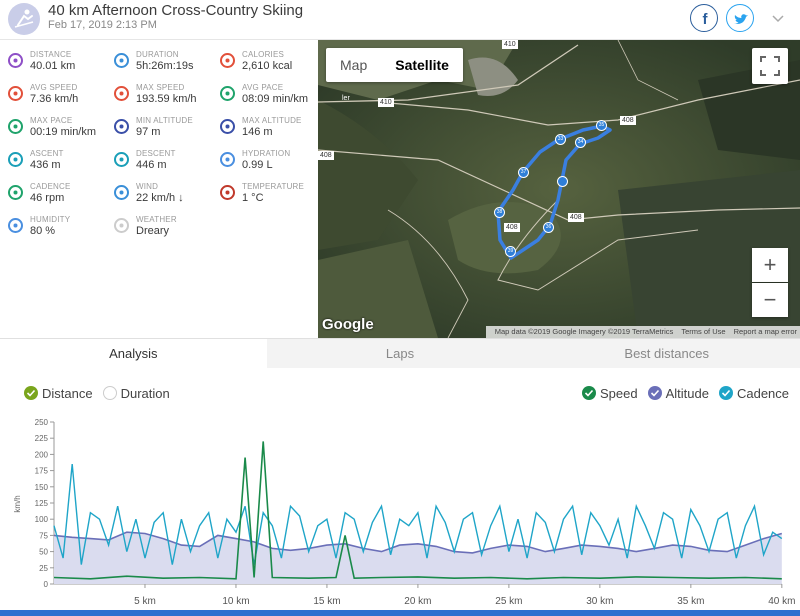  Describe the element at coordinates (164, 120) in the screenshot. I see `stat-label: MIN ALTITUDE` at that location.